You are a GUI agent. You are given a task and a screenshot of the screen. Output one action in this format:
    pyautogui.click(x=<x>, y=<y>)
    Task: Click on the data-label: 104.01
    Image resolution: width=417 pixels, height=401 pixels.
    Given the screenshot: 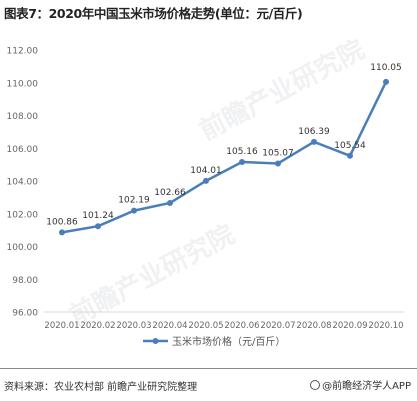 What is the action you would take?
    pyautogui.click(x=206, y=171)
    